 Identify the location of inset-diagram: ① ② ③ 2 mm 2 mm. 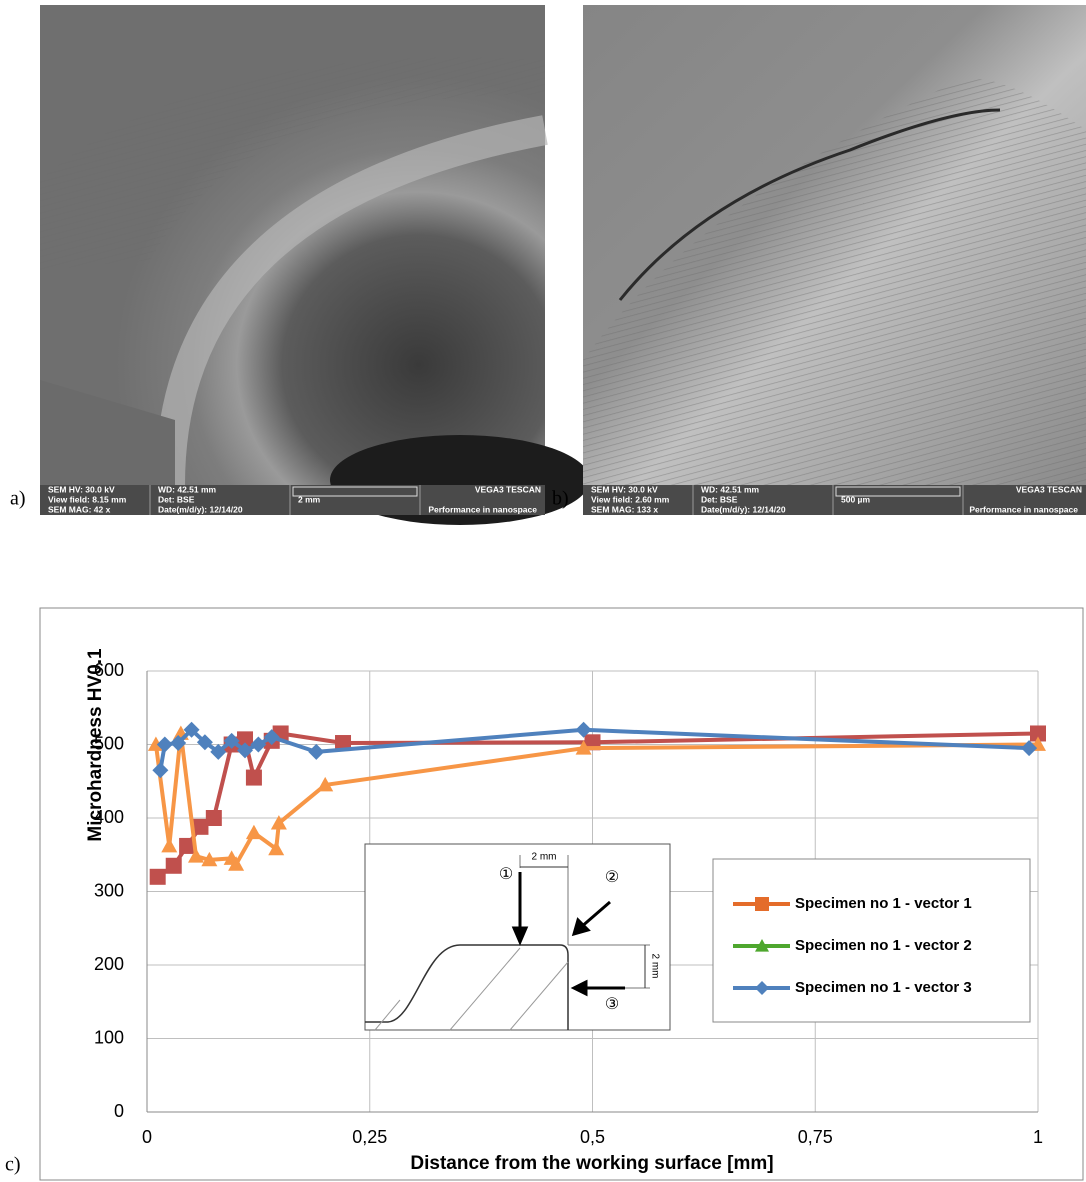
(517, 937).